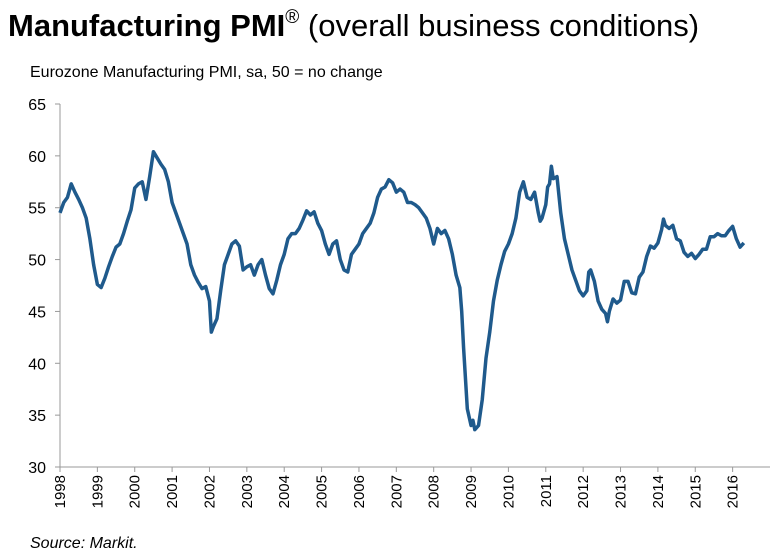 Image resolution: width=771 pixels, height=559 pixels. Describe the element at coordinates (37, 468) in the screenshot. I see `y-tick-label: 30` at that location.